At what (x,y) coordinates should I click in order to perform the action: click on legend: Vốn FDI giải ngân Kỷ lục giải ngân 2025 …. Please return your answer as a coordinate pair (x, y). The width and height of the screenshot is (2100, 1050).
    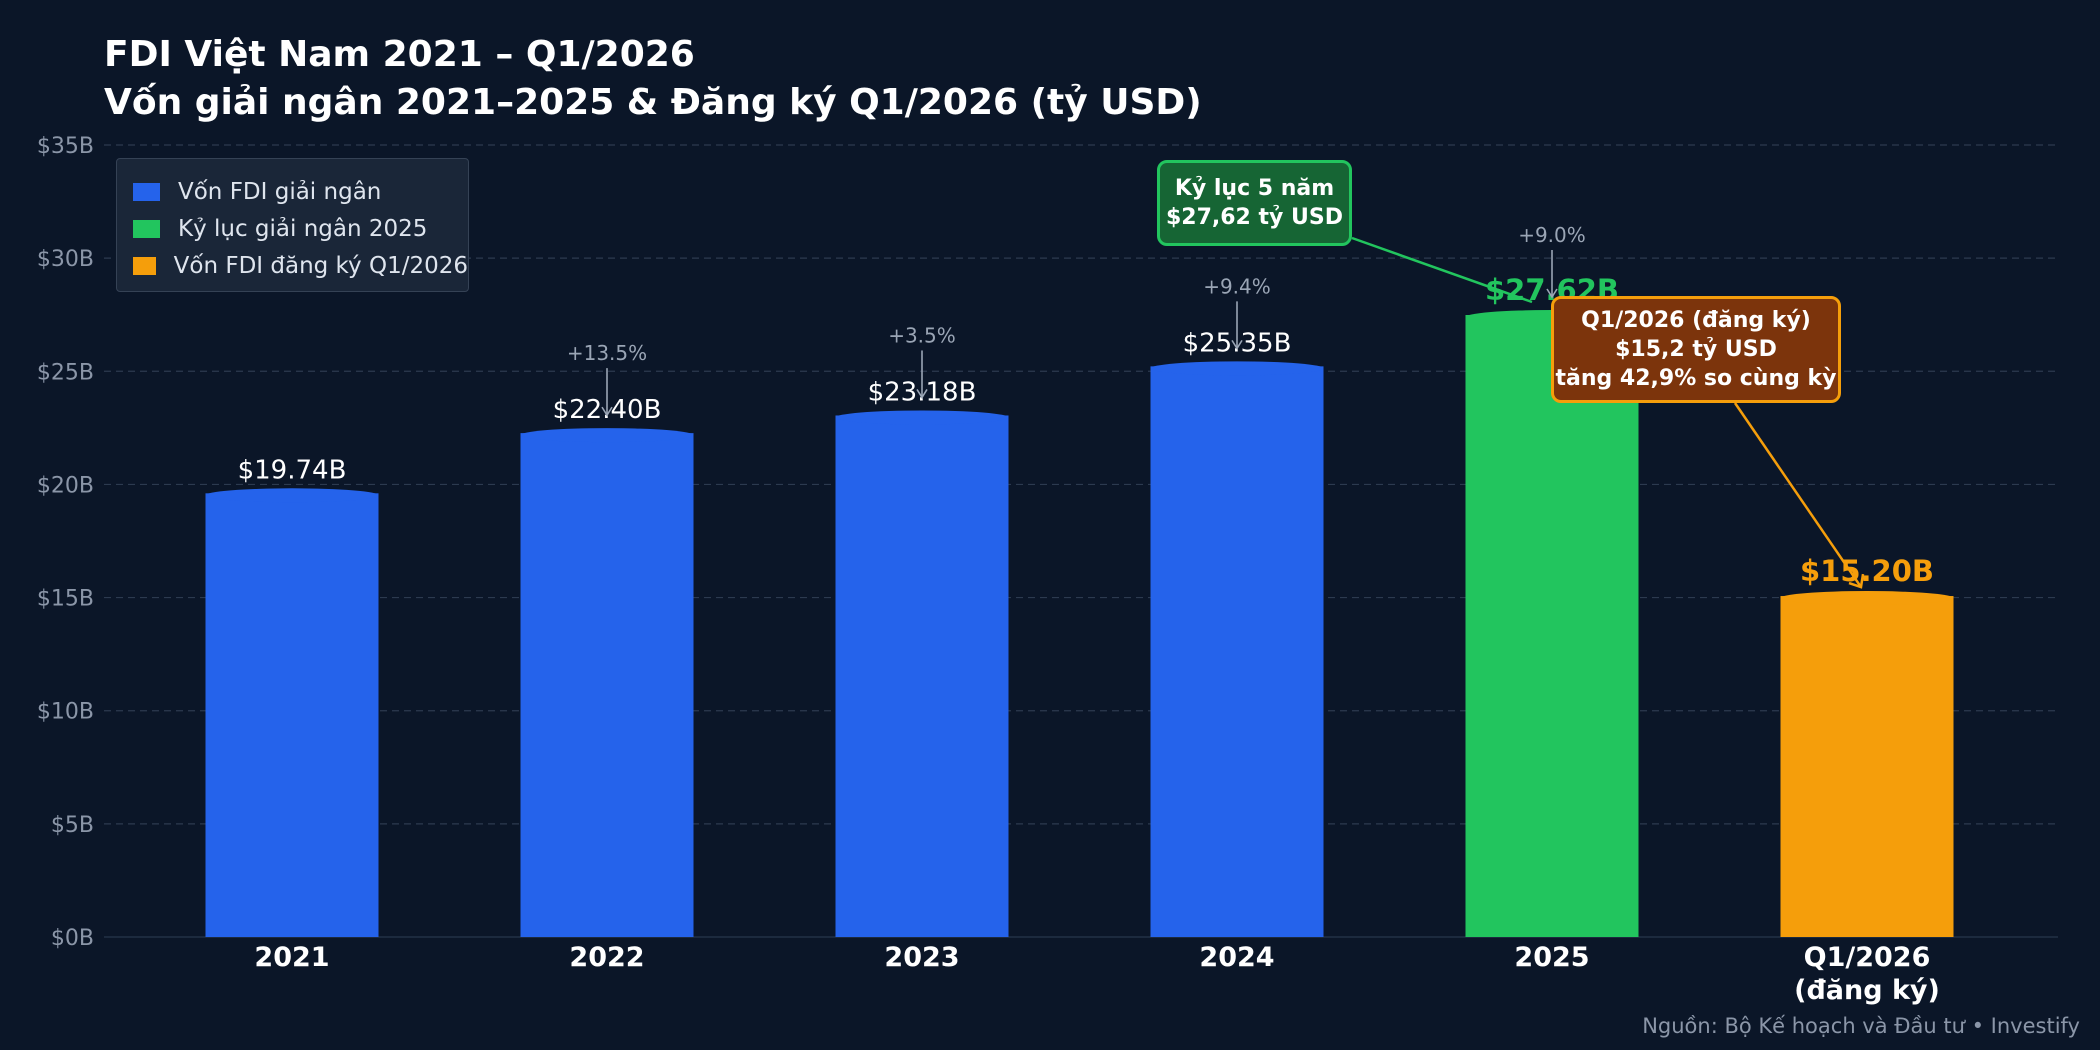
    Looking at the image, I should click on (292, 225).